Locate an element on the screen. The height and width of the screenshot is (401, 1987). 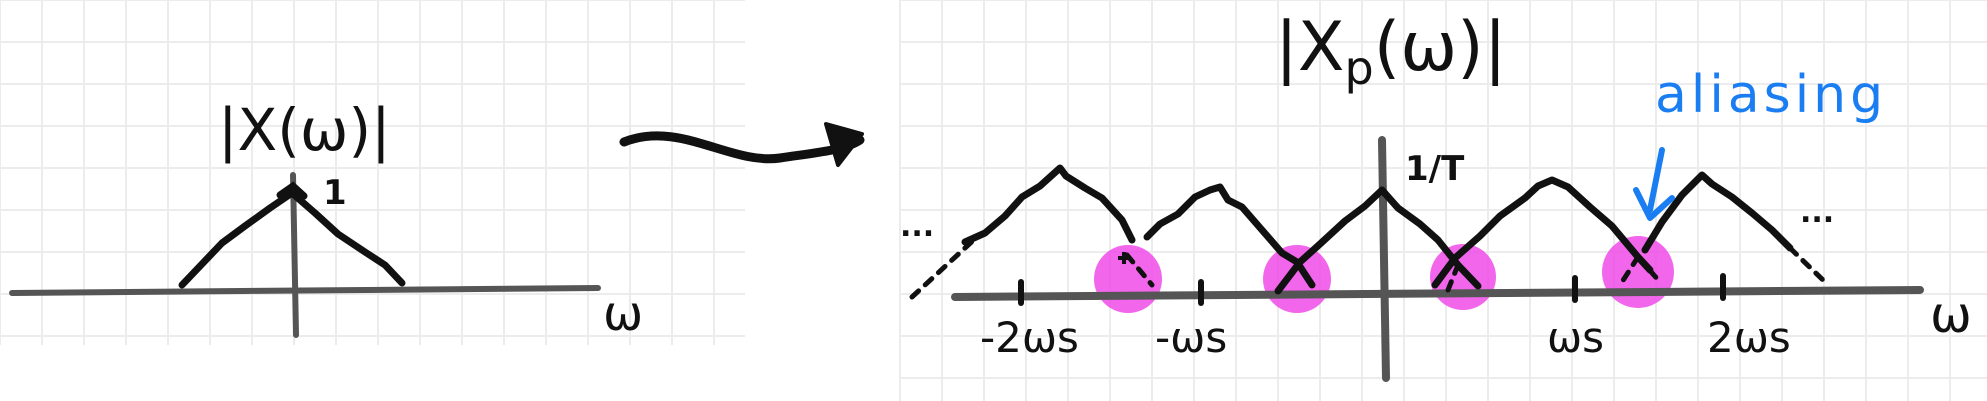
right-horizontal-axis is located at coordinates (1437, 293).